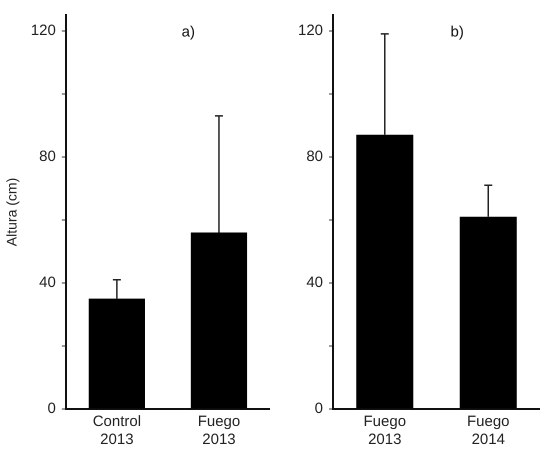 The width and height of the screenshot is (540, 453). Describe the element at coordinates (189, 32) in the screenshot. I see `annotation: a)` at that location.